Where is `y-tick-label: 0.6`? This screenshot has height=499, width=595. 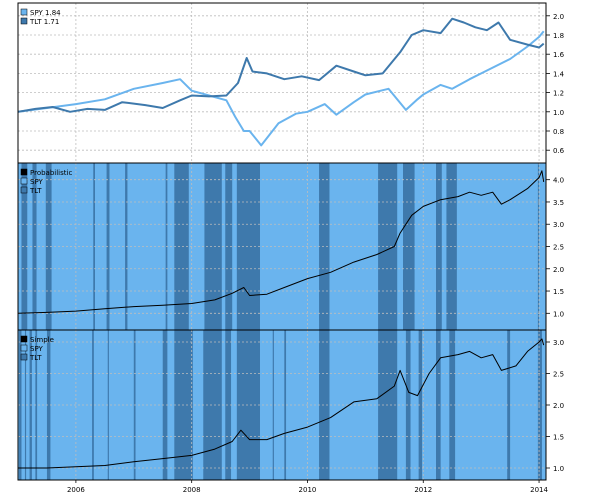
y-tick-label: 0.6 is located at coordinates (559, 151).